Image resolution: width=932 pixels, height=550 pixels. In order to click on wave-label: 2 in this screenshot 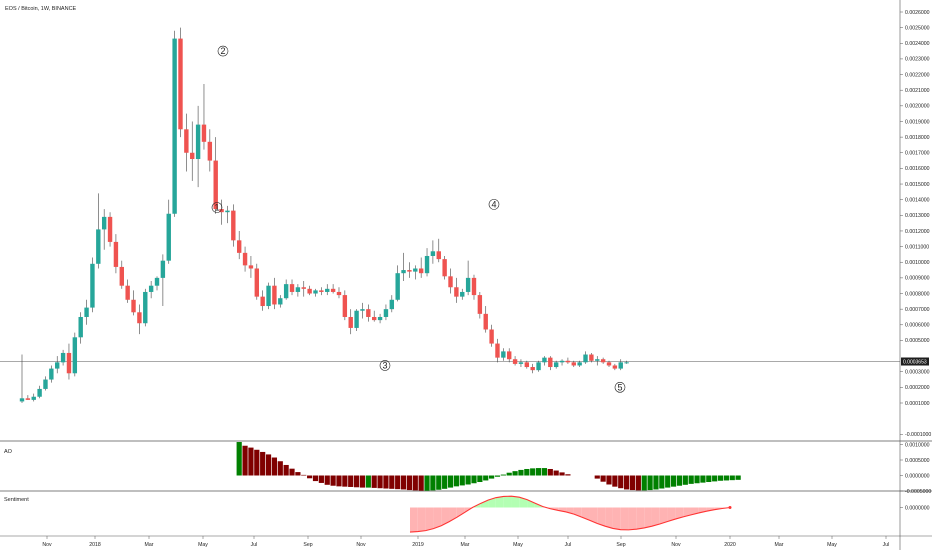, I will do `click(223, 51)`.